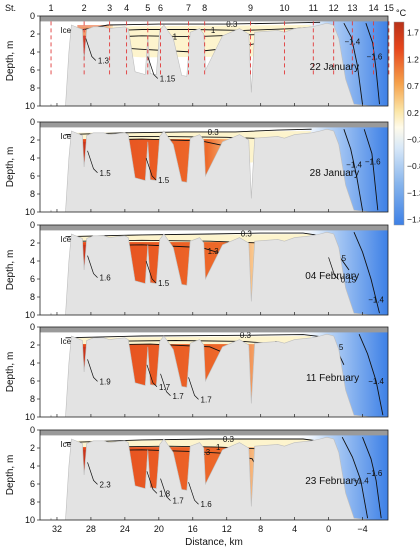 Image resolution: width=420 pixels, height=550 pixels. What do you see at coordinates (204, 8) in the screenshot?
I see `station-label-8: 8` at bounding box center [204, 8].